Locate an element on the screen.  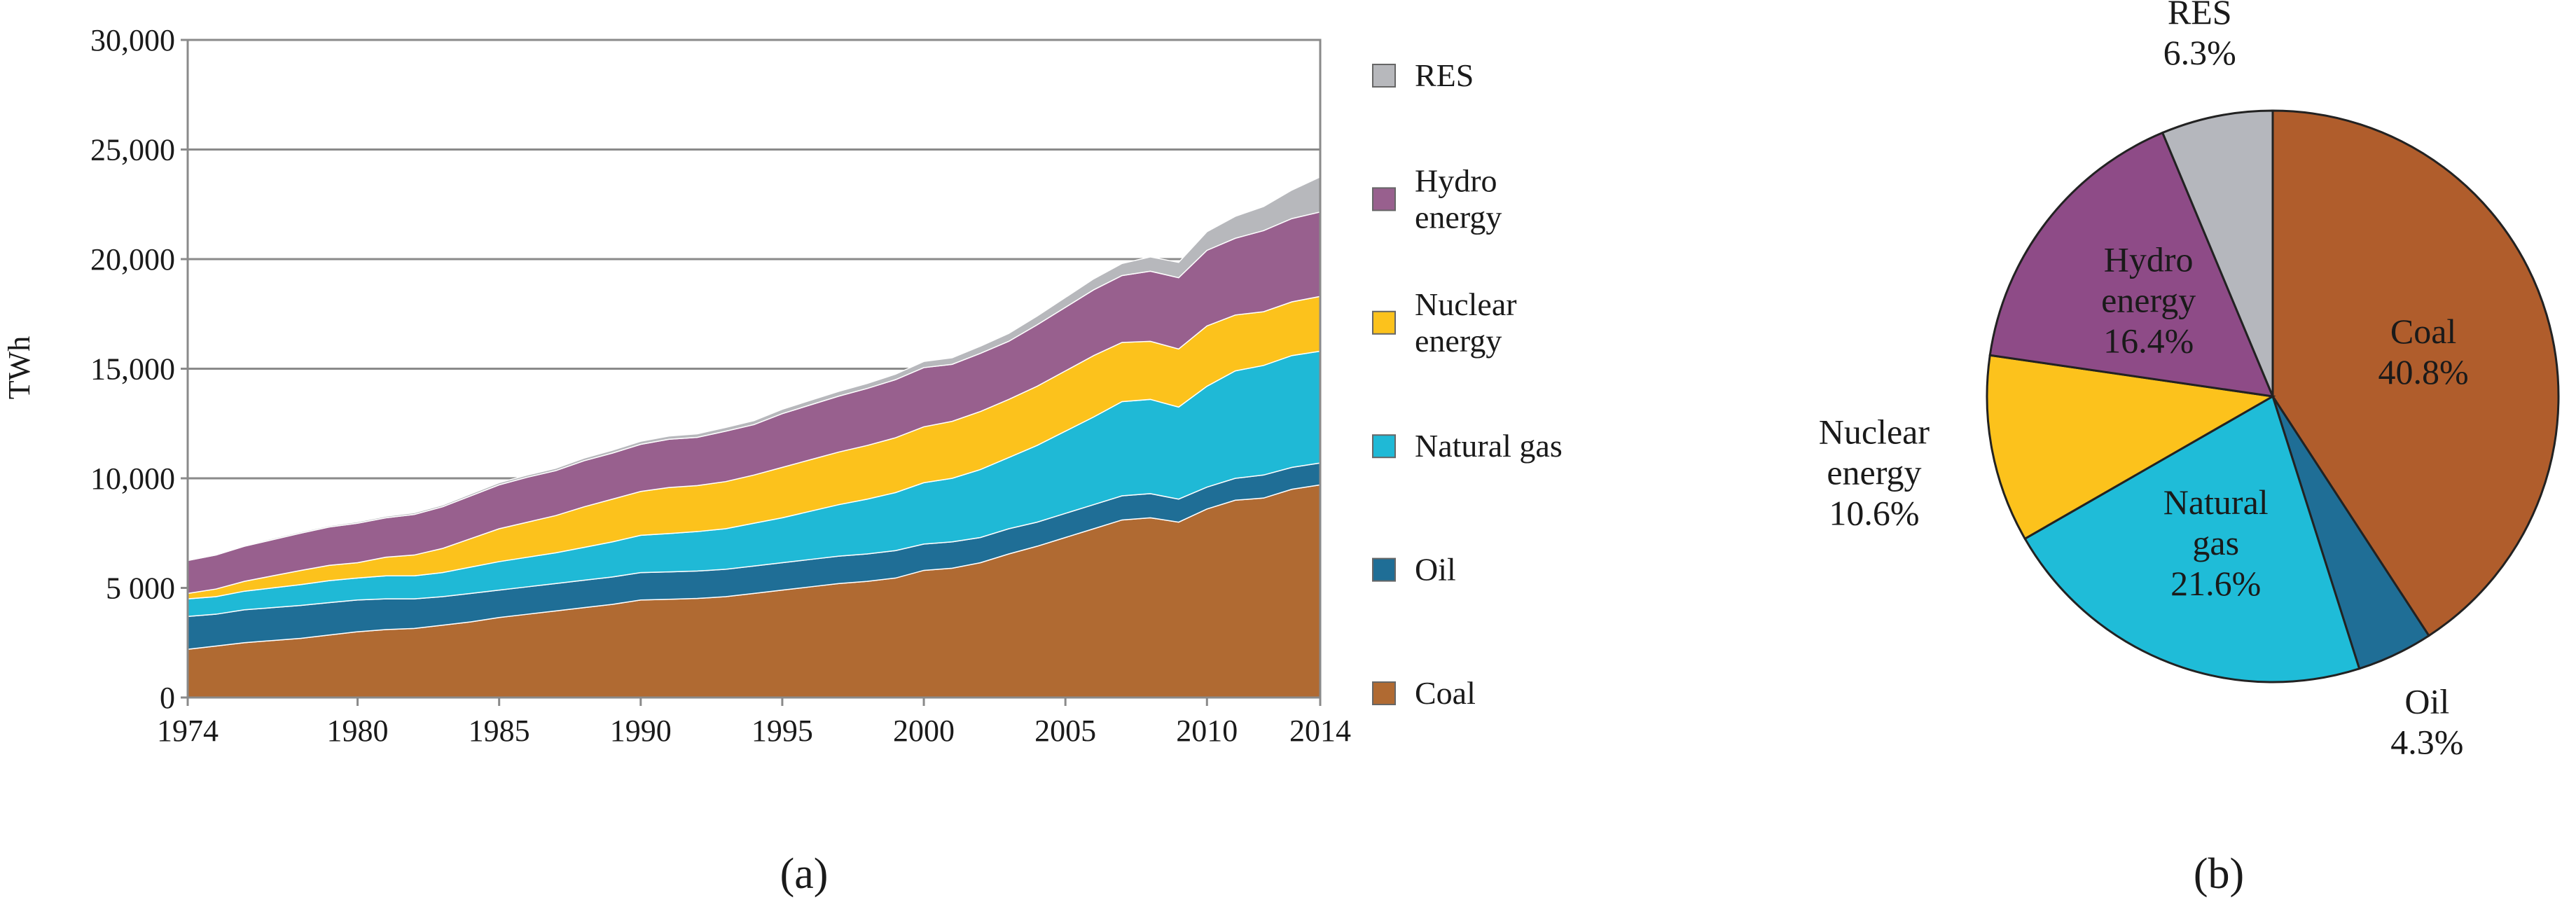
y-tick-label: 0 is located at coordinates (167, 698).